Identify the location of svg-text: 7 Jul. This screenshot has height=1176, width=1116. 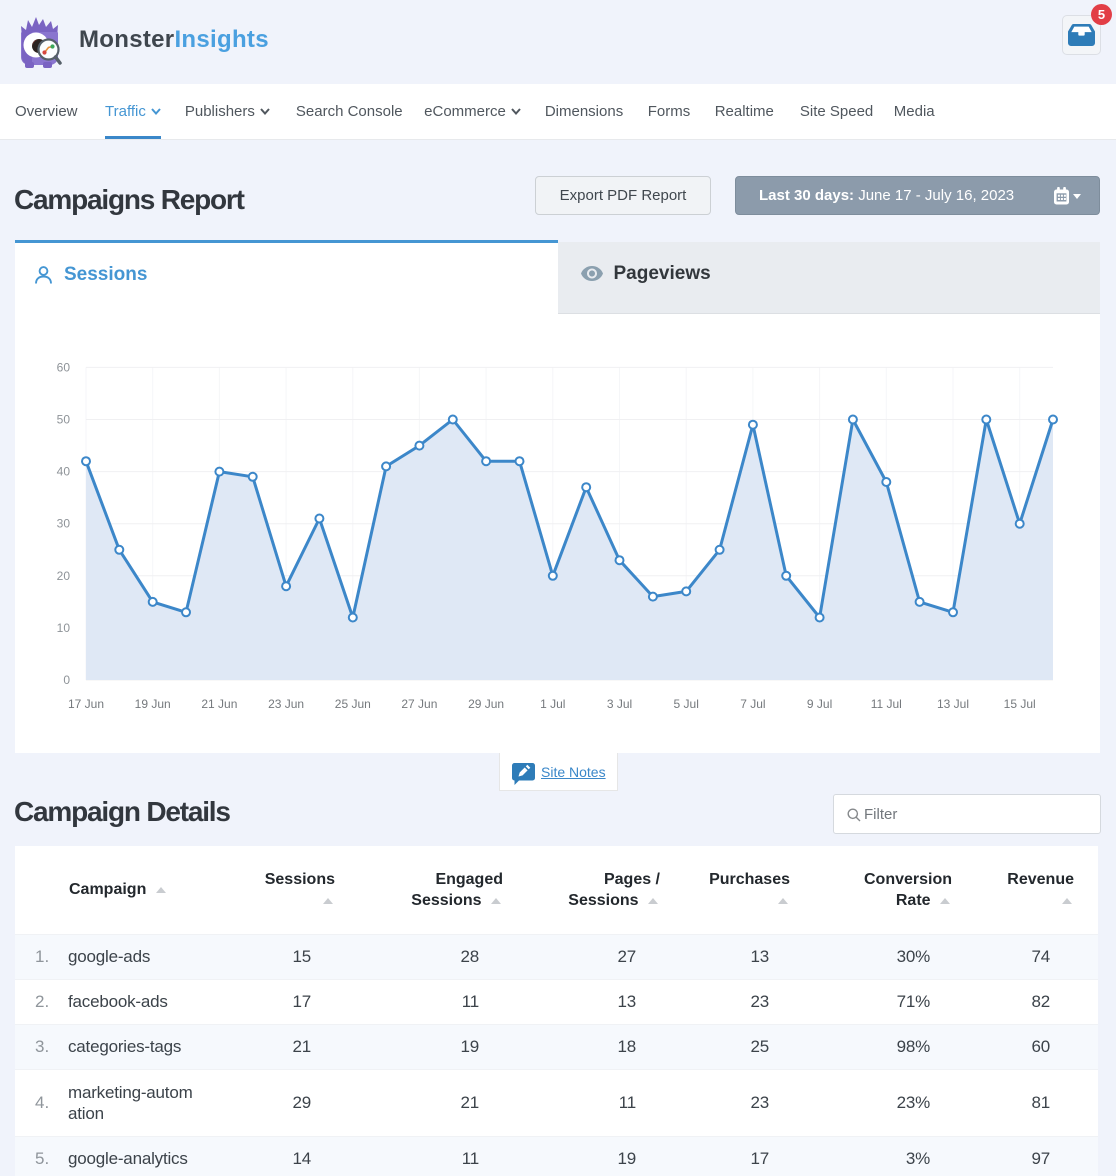
(752, 704).